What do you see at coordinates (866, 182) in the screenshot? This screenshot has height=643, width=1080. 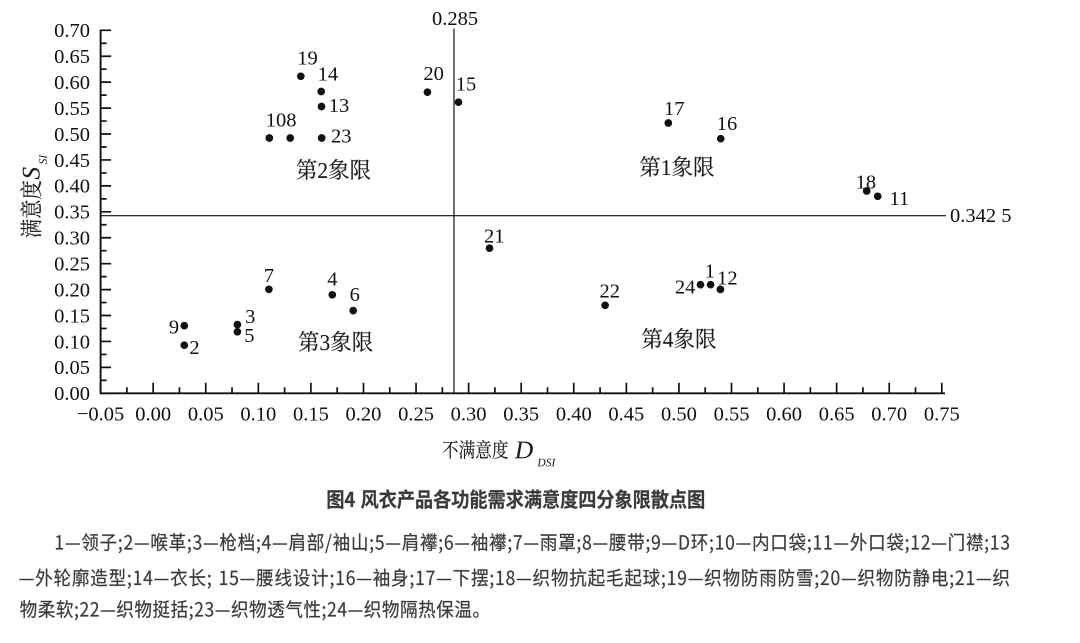 I see `svg-text: 18` at bounding box center [866, 182].